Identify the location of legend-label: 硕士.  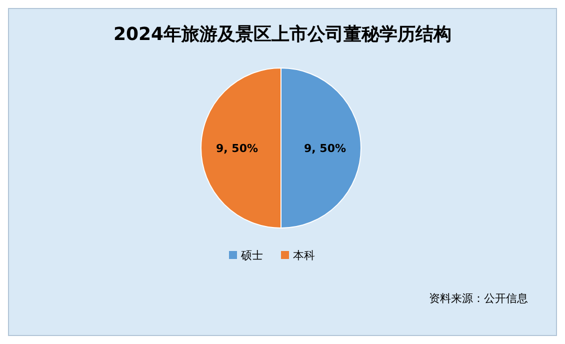
(251, 255).